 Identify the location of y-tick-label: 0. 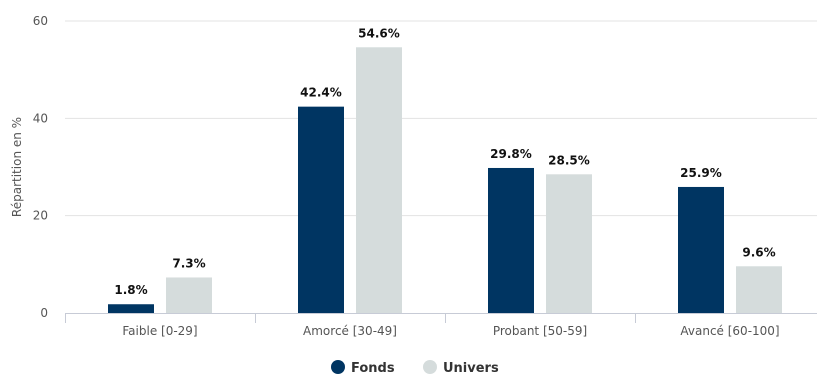
(44, 313).